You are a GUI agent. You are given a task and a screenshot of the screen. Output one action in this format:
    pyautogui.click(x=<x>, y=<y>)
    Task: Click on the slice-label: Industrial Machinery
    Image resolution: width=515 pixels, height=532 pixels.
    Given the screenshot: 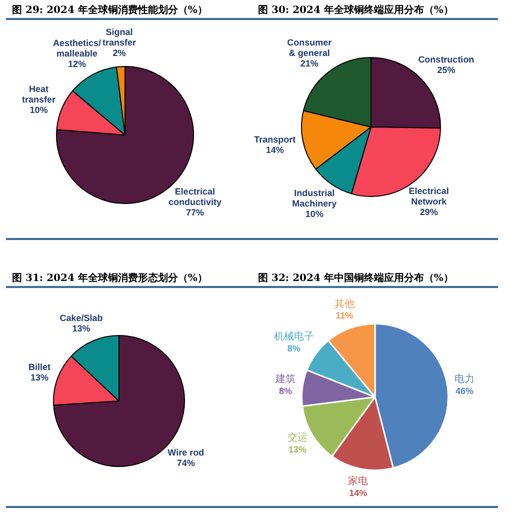 What is the action you would take?
    pyautogui.click(x=314, y=198)
    